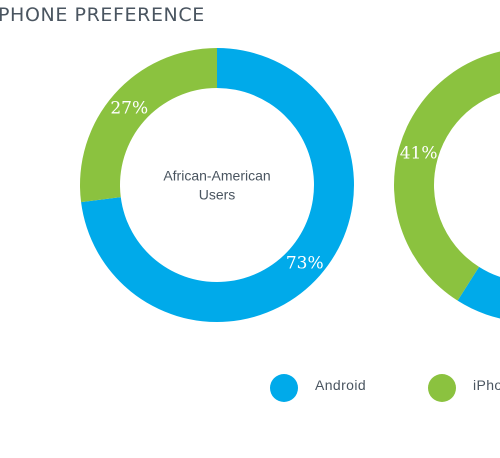 Image resolution: width=500 pixels, height=458 pixels. What do you see at coordinates (305, 263) in the screenshot?
I see `donut-0-value-label-android: 73%` at bounding box center [305, 263].